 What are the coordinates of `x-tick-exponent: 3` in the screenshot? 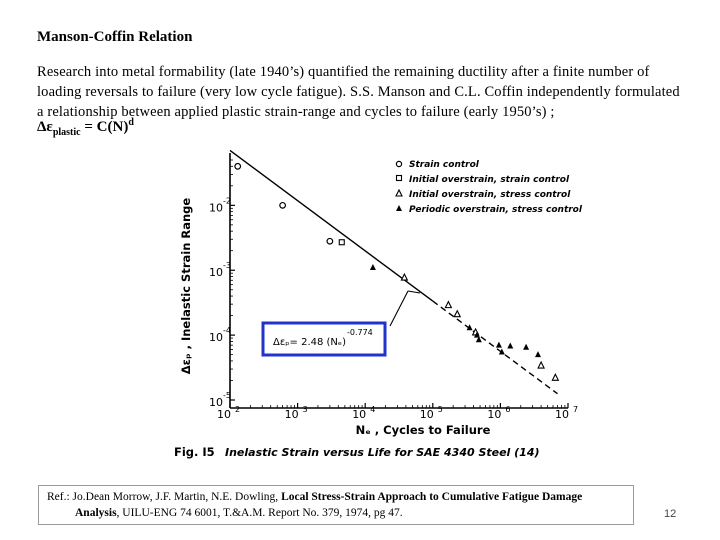 It's located at (305, 409).